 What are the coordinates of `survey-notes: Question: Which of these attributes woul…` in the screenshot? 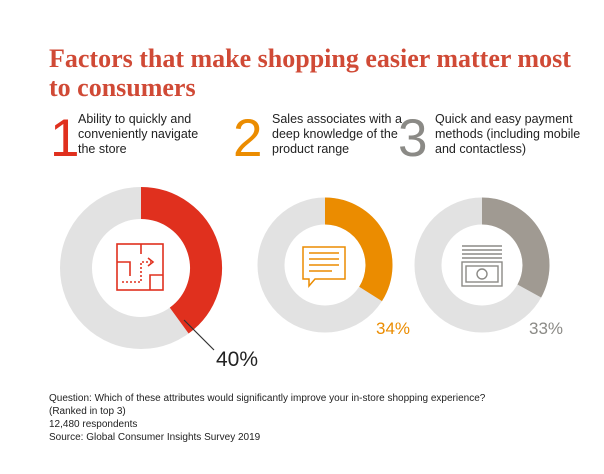 It's located at (321, 418).